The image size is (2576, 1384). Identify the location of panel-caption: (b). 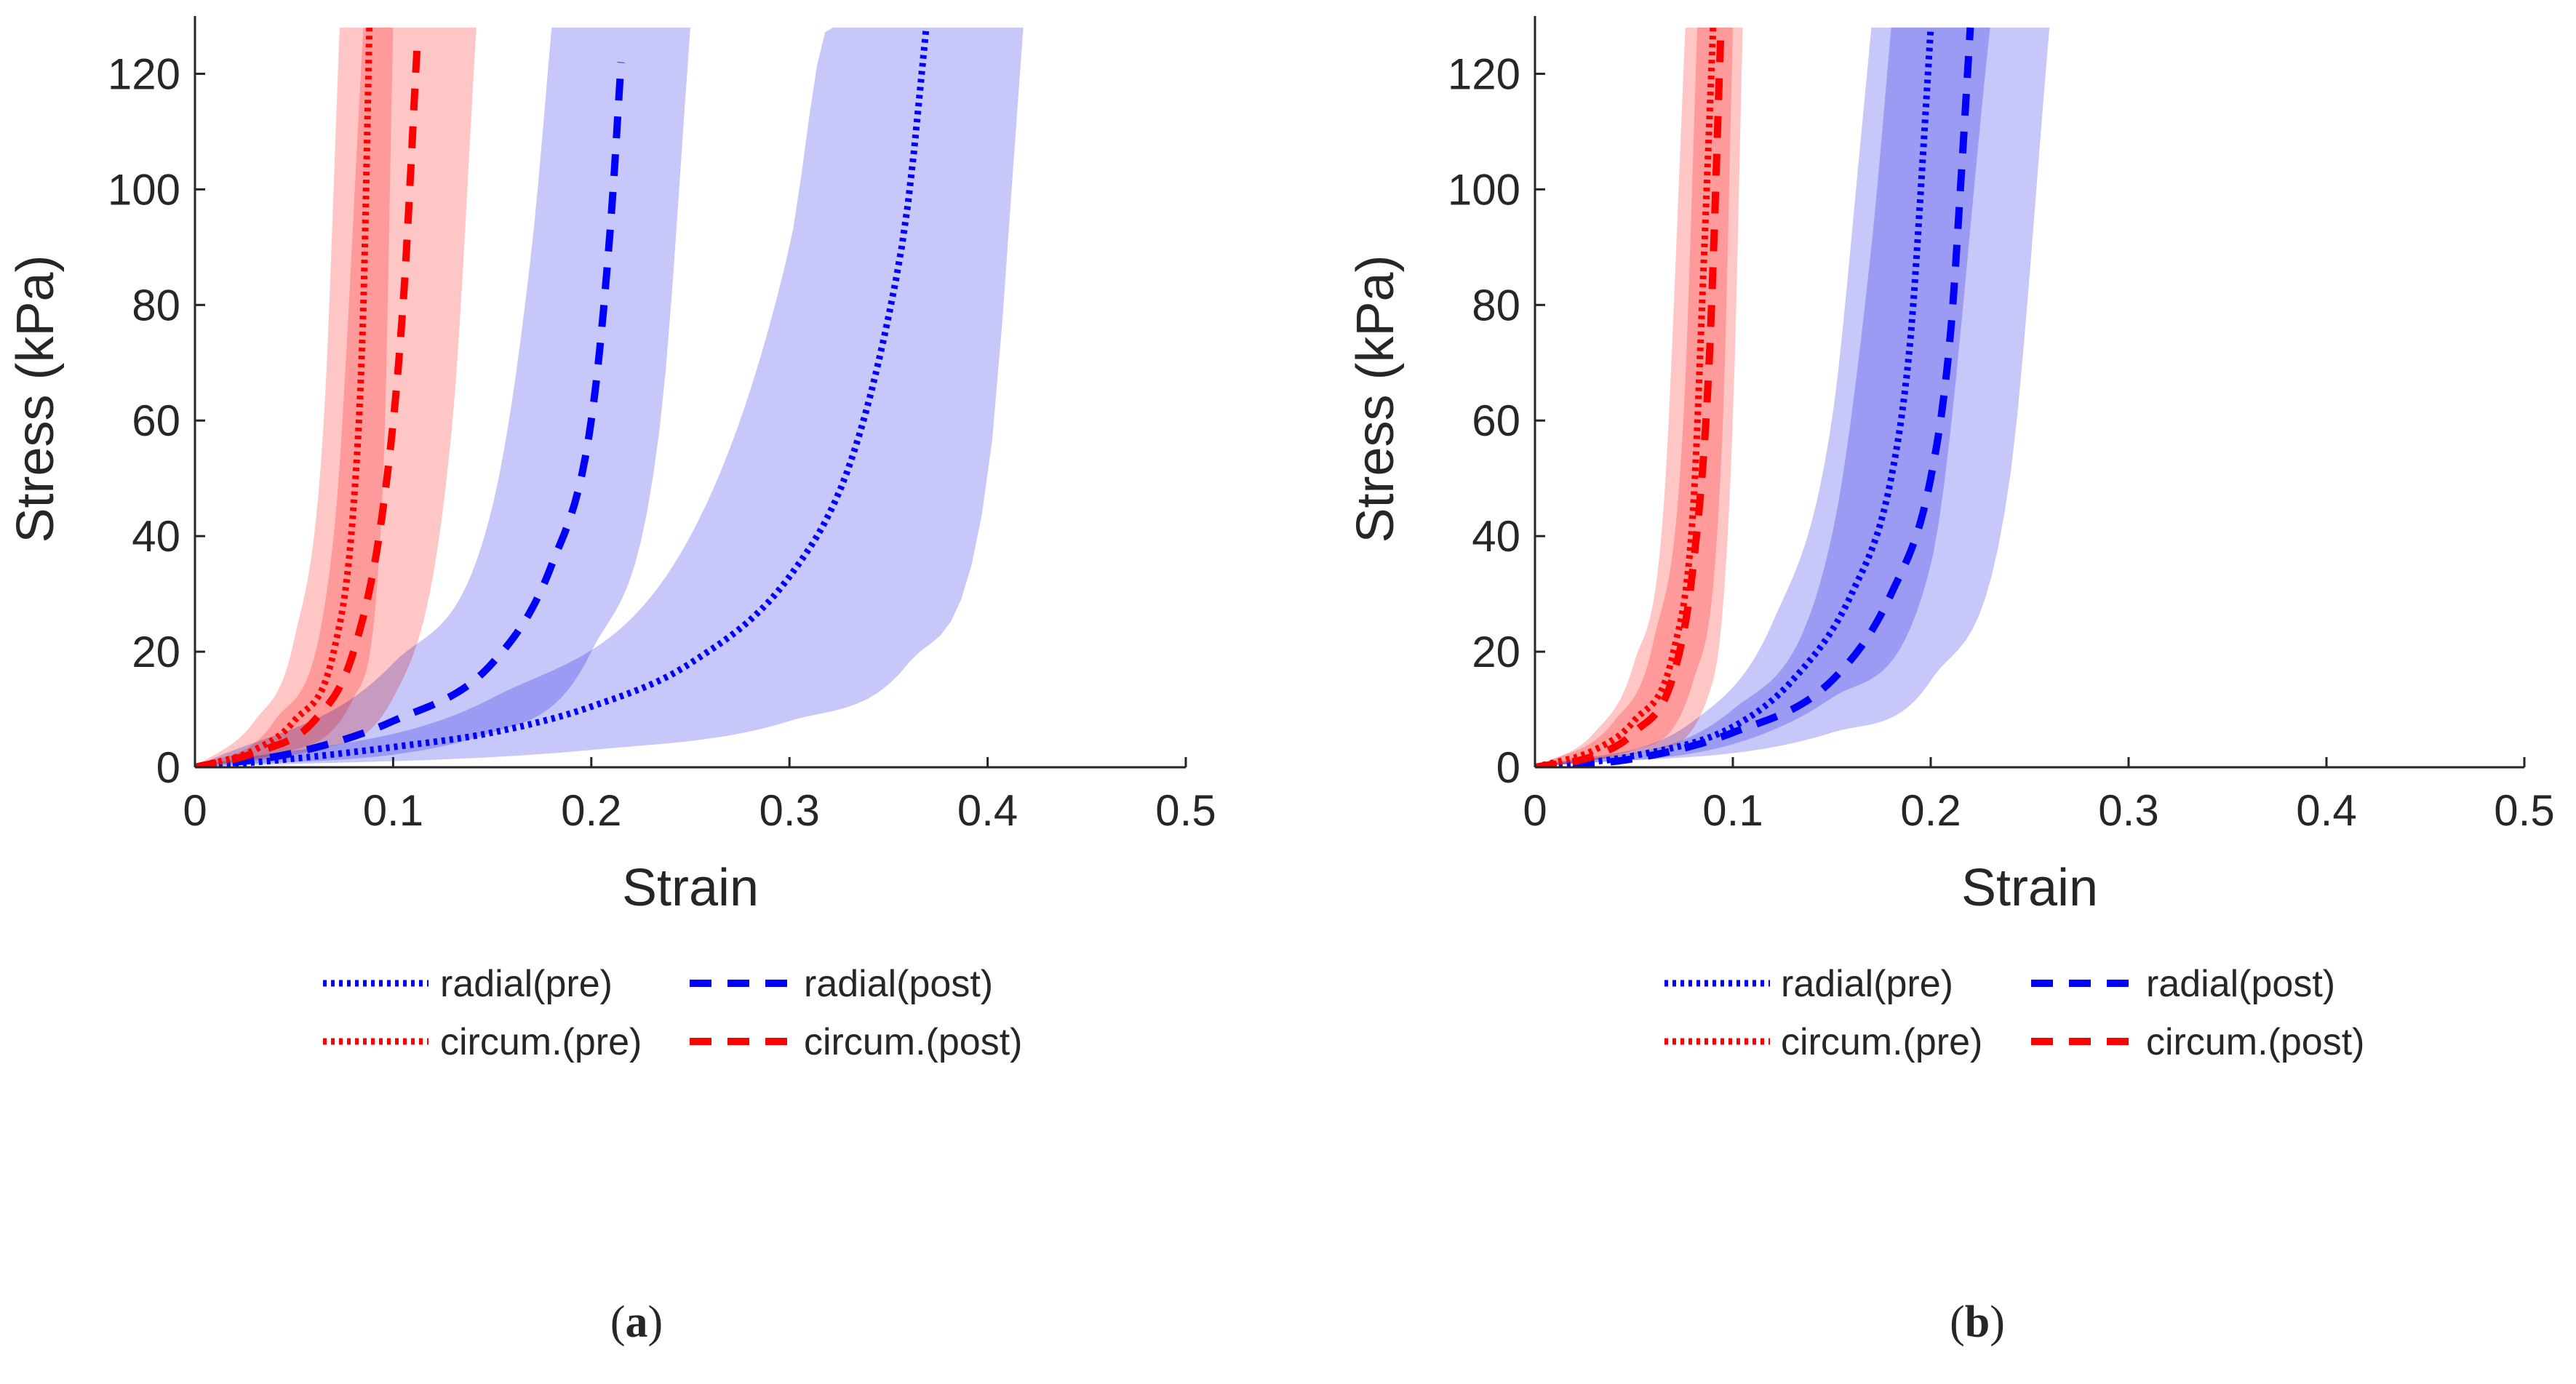
(1977, 1322).